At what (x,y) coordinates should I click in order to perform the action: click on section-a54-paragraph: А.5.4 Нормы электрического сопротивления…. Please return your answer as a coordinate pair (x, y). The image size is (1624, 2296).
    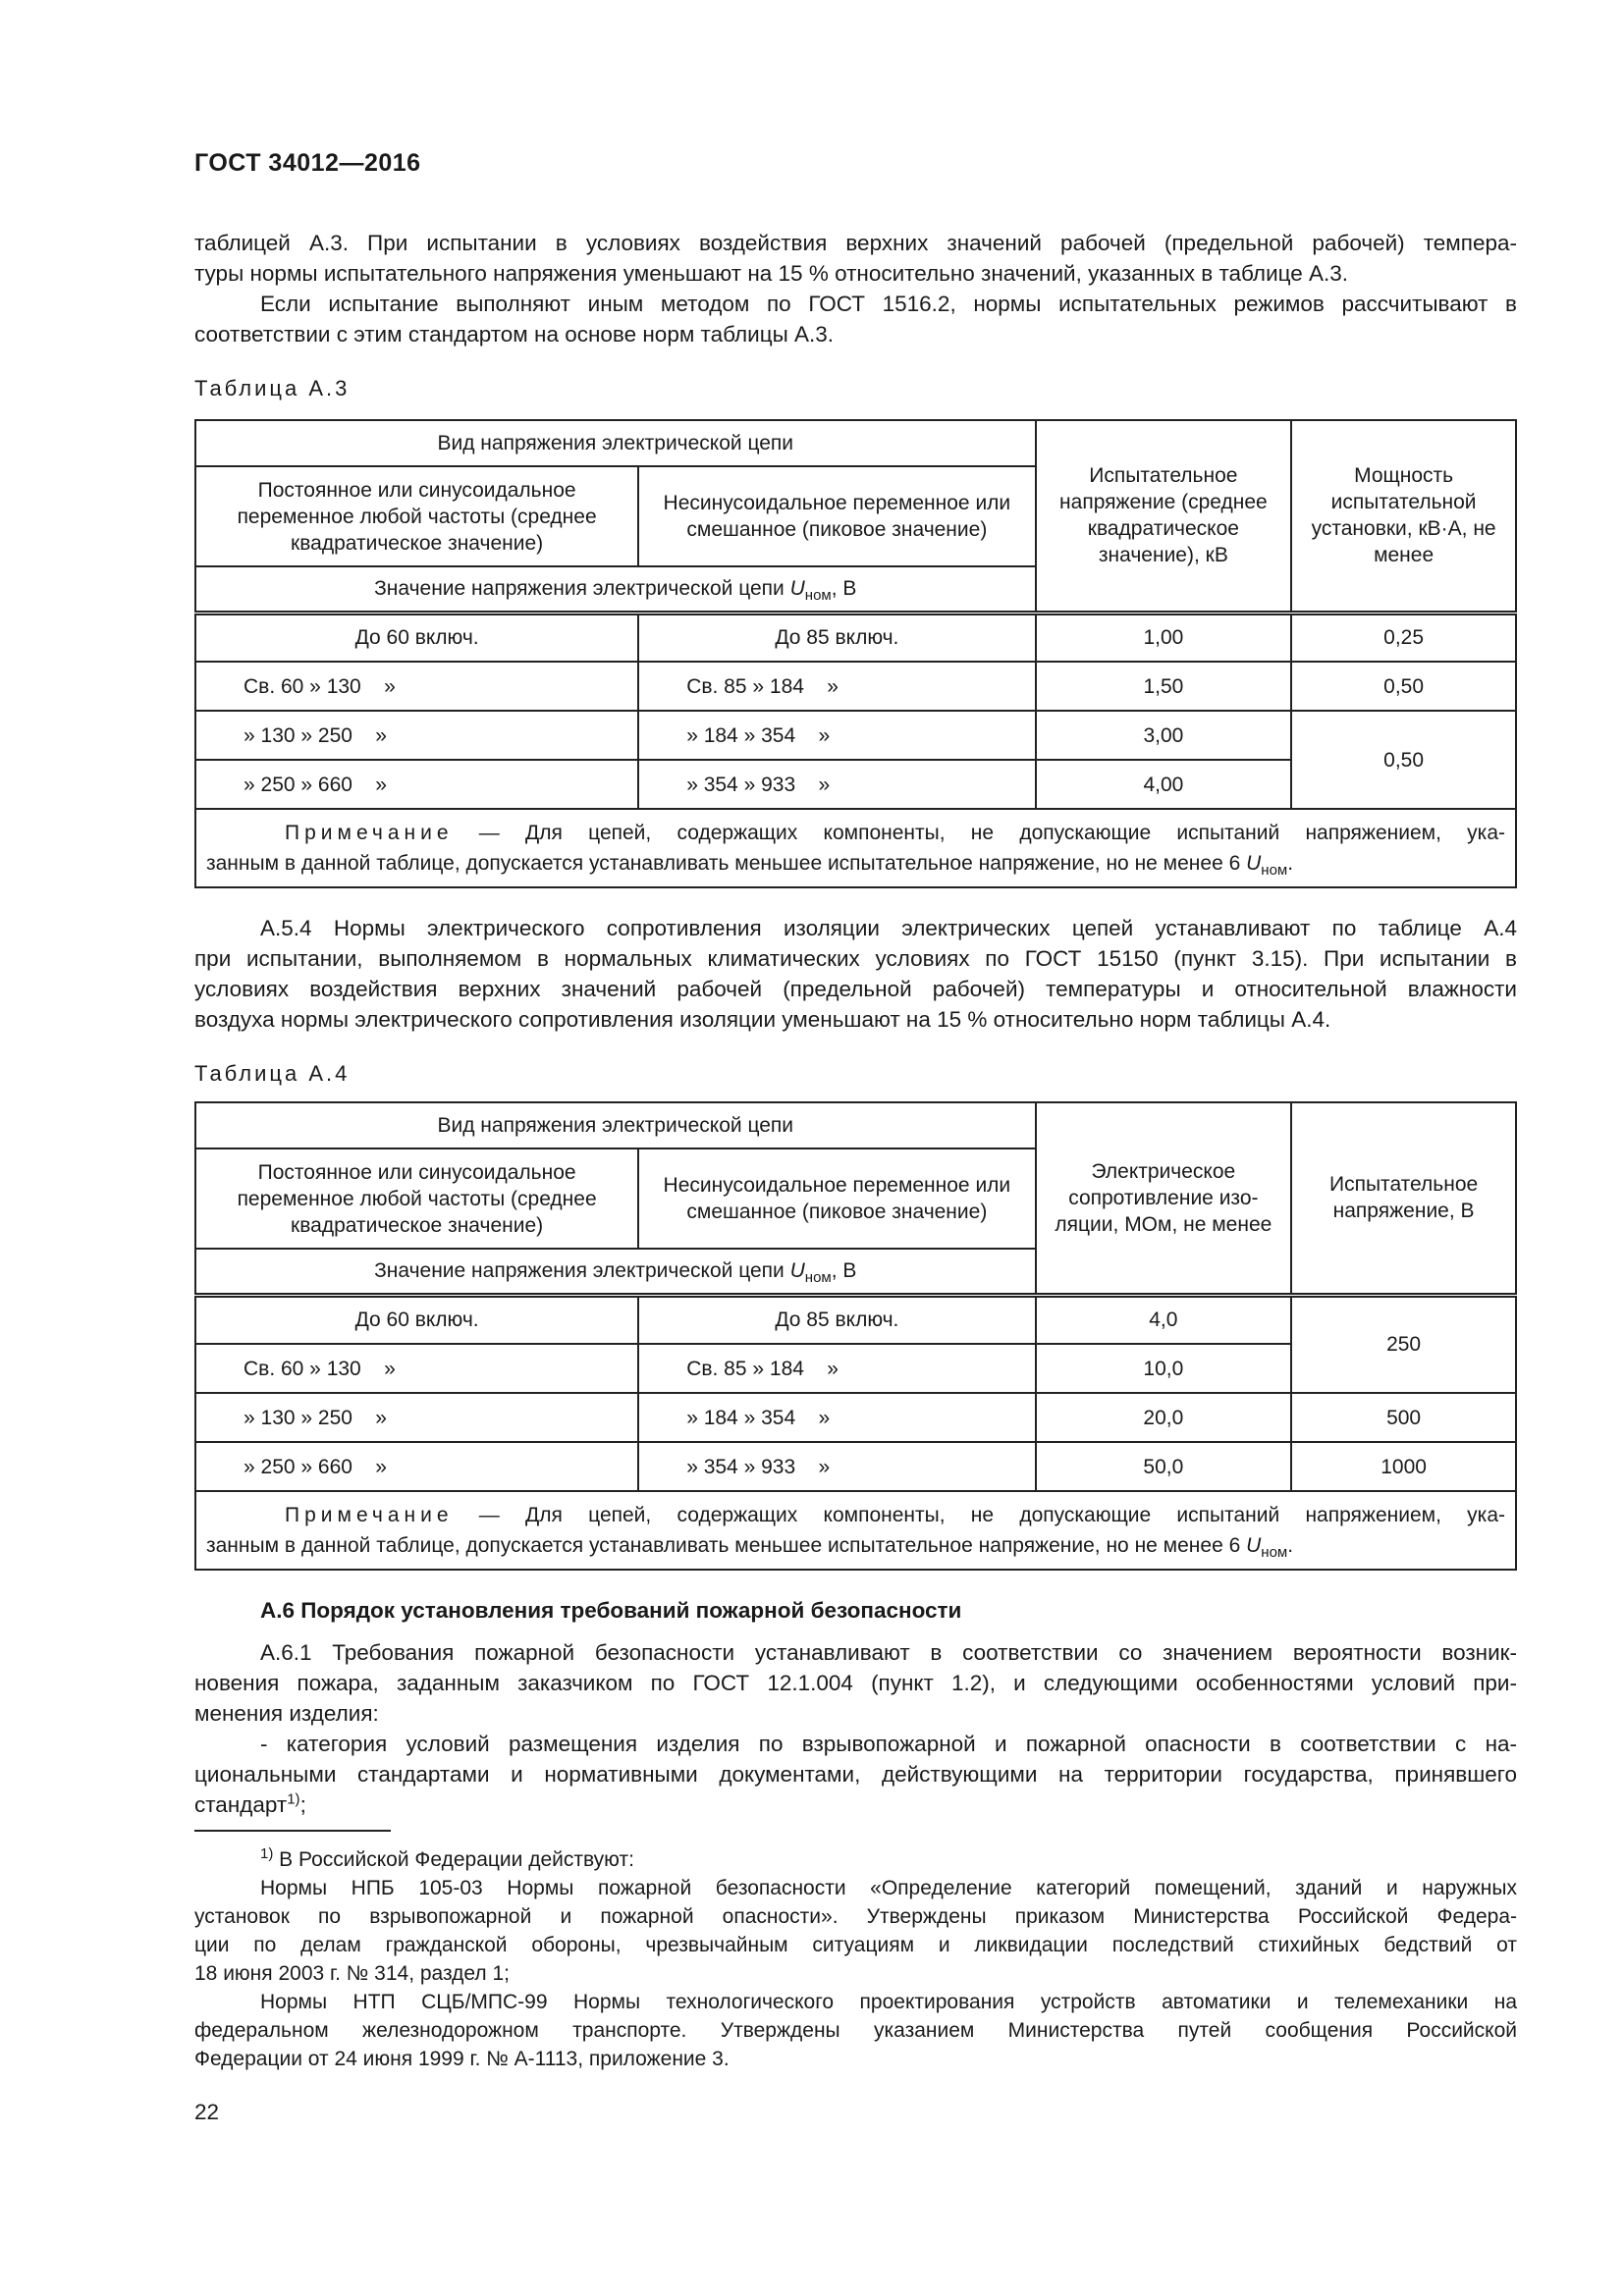
    Looking at the image, I should click on (855, 974).